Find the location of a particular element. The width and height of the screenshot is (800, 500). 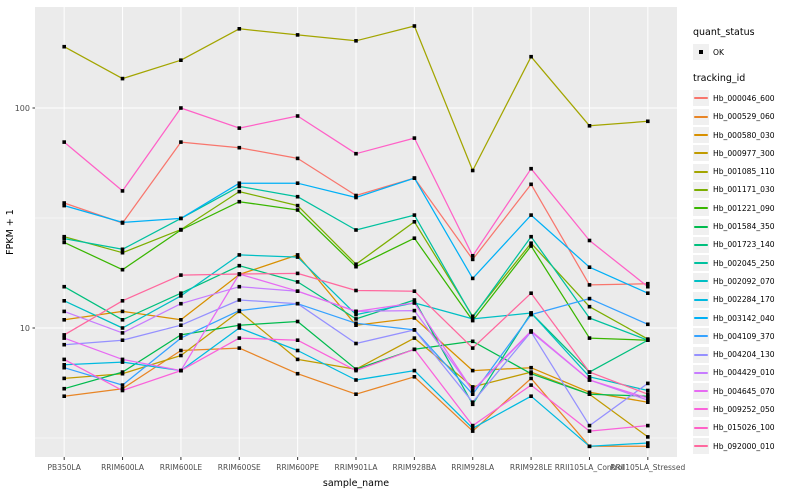

svg-text: 100 is located at coordinates (22, 108).